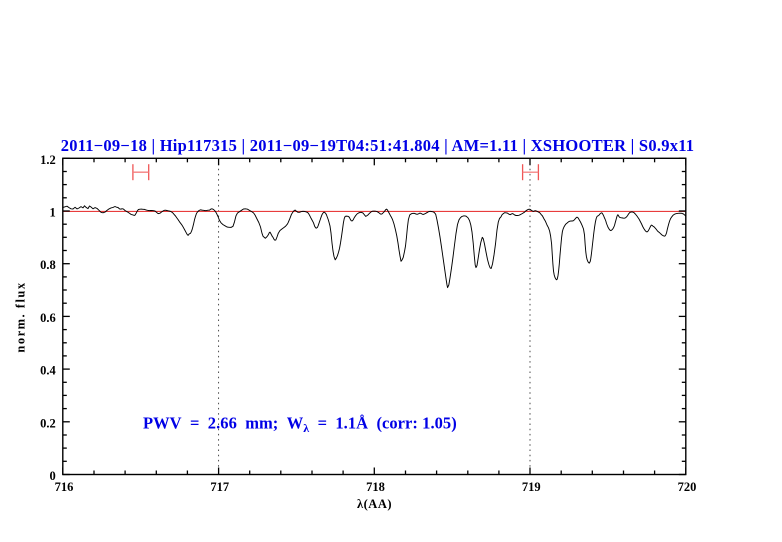 This screenshot has width=782, height=542. What do you see at coordinates (48, 423) in the screenshot?
I see `svg-text: 0.2` at bounding box center [48, 423].